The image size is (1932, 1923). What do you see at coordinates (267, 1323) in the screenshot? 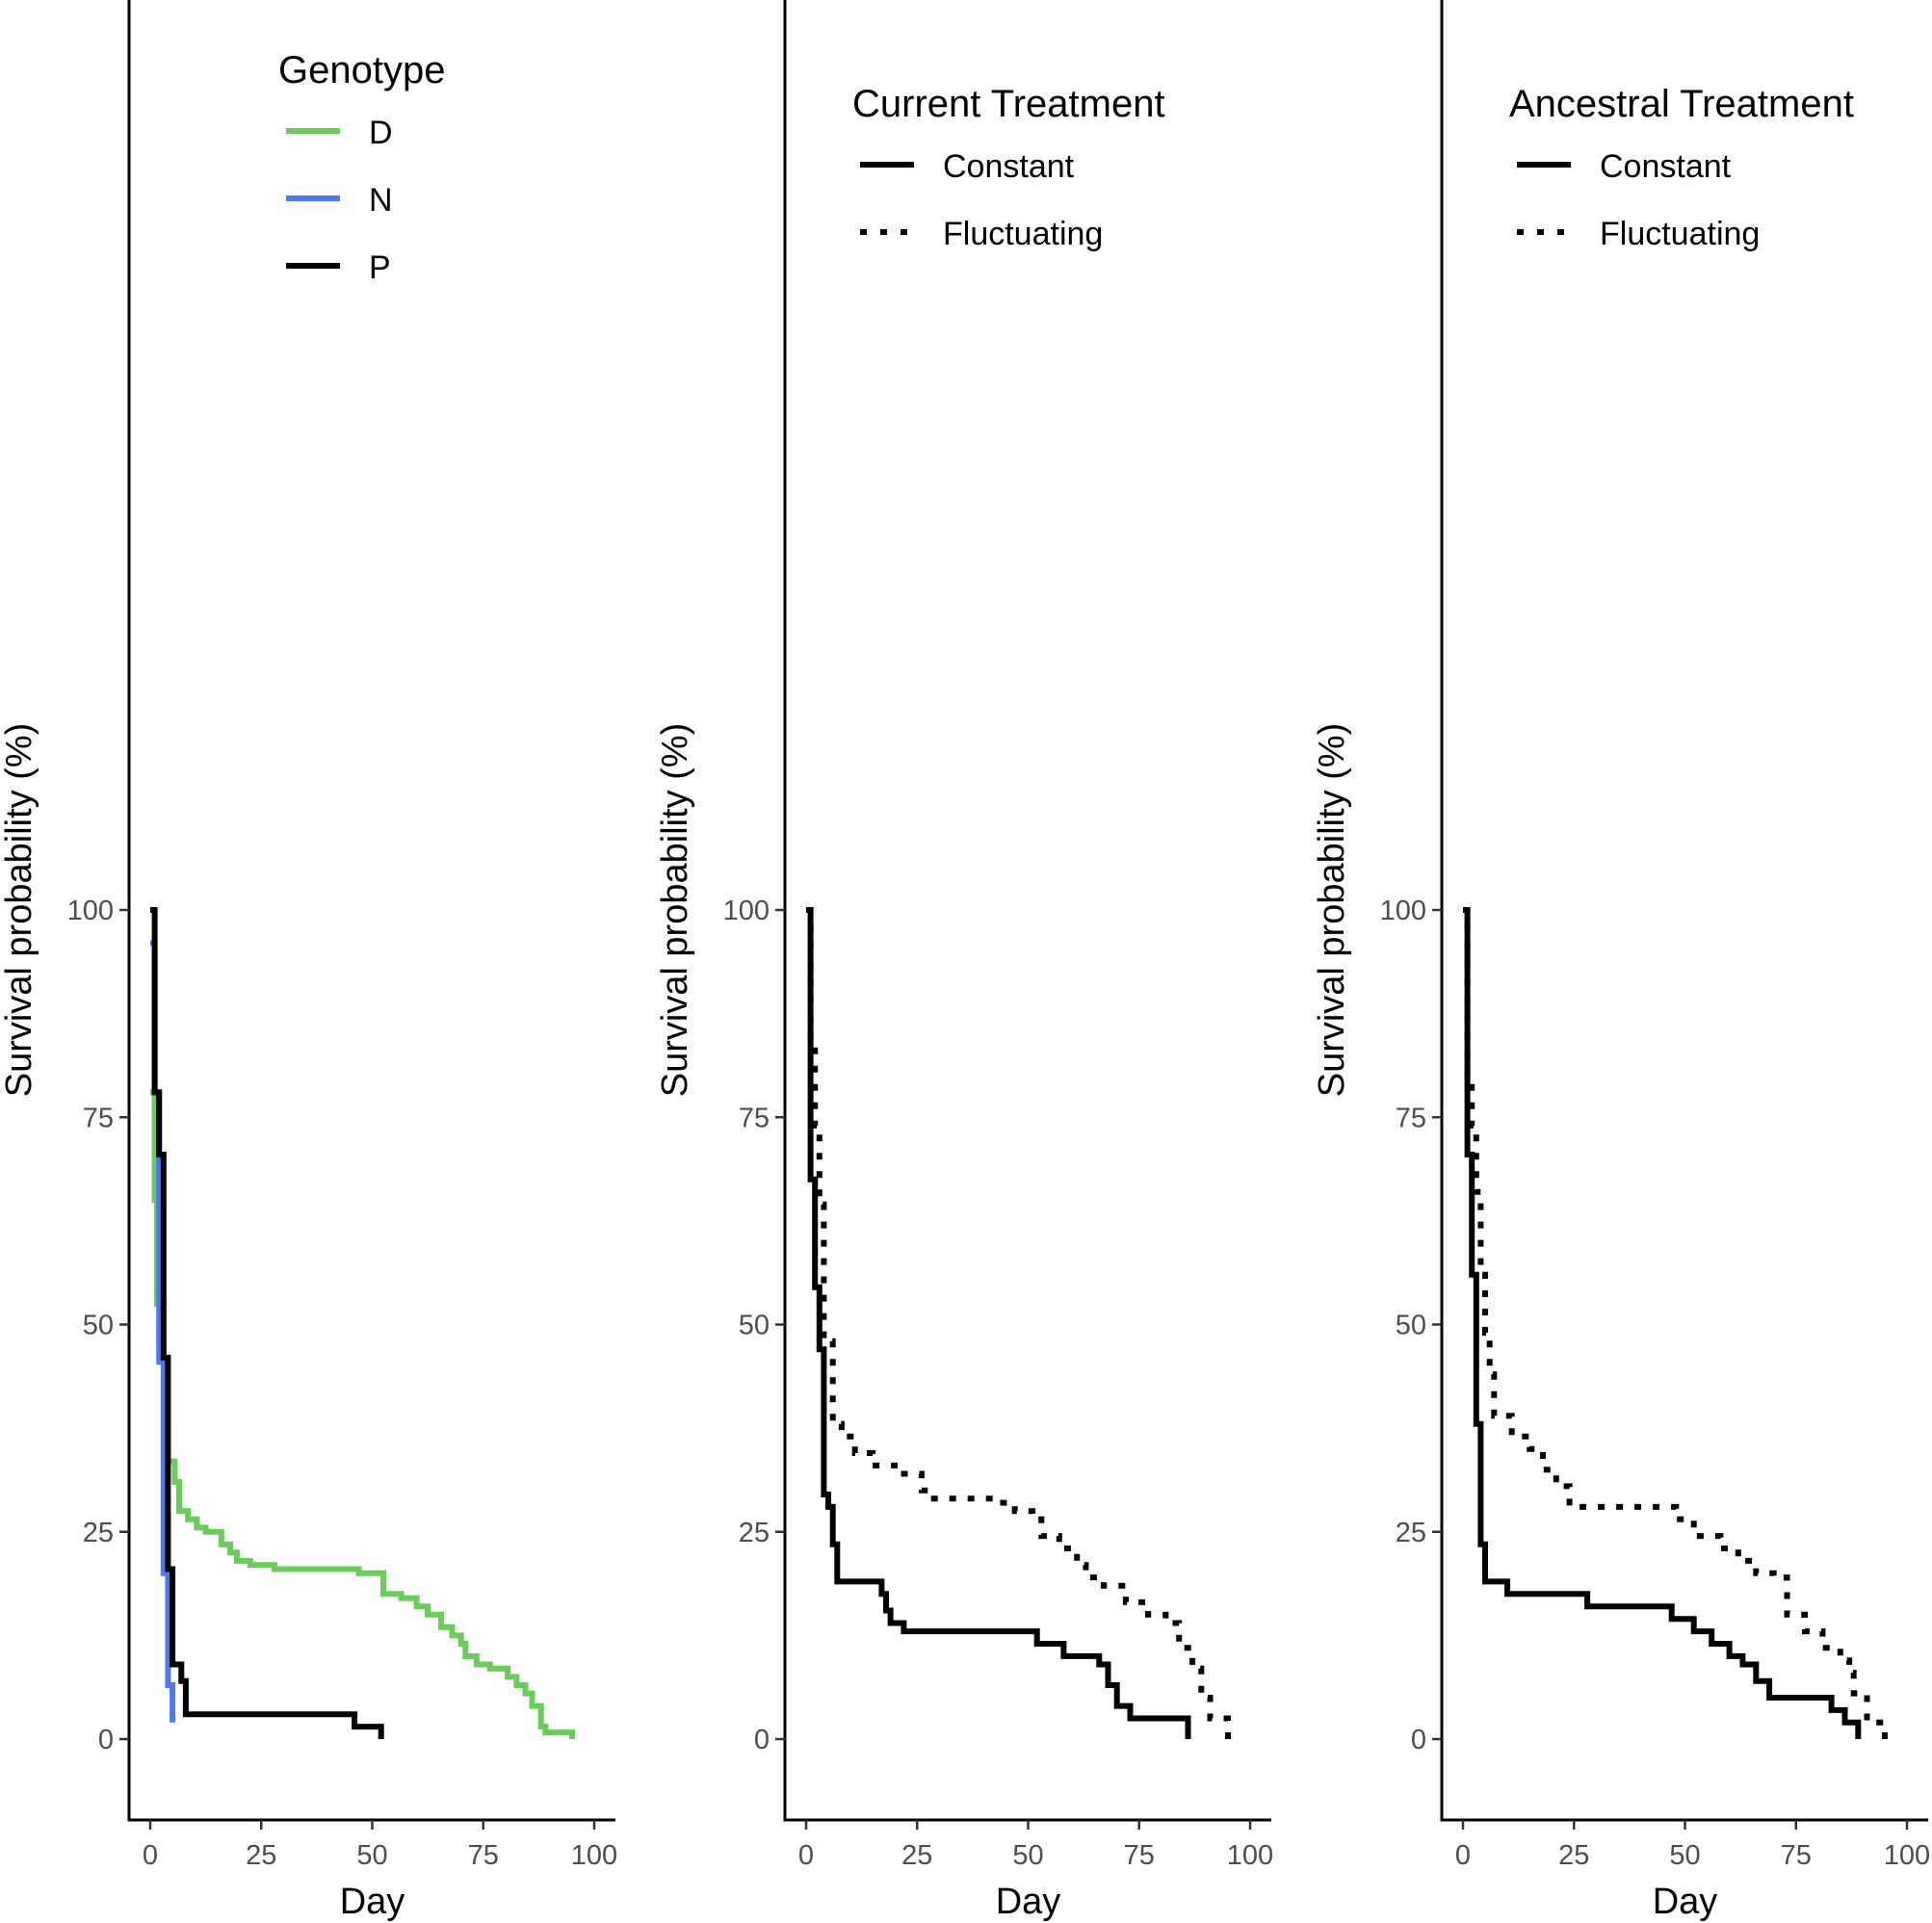
I see `series-line-p` at bounding box center [267, 1323].